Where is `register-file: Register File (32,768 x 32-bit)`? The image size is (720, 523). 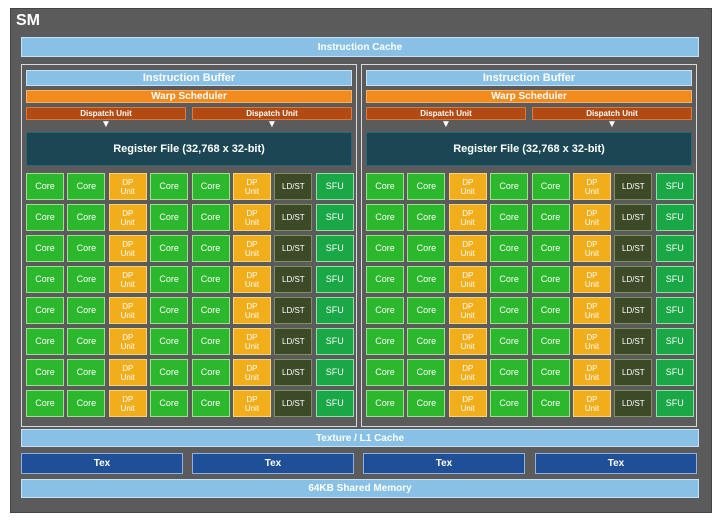
register-file: Register File (32,768 x 32-bit) is located at coordinates (529, 149).